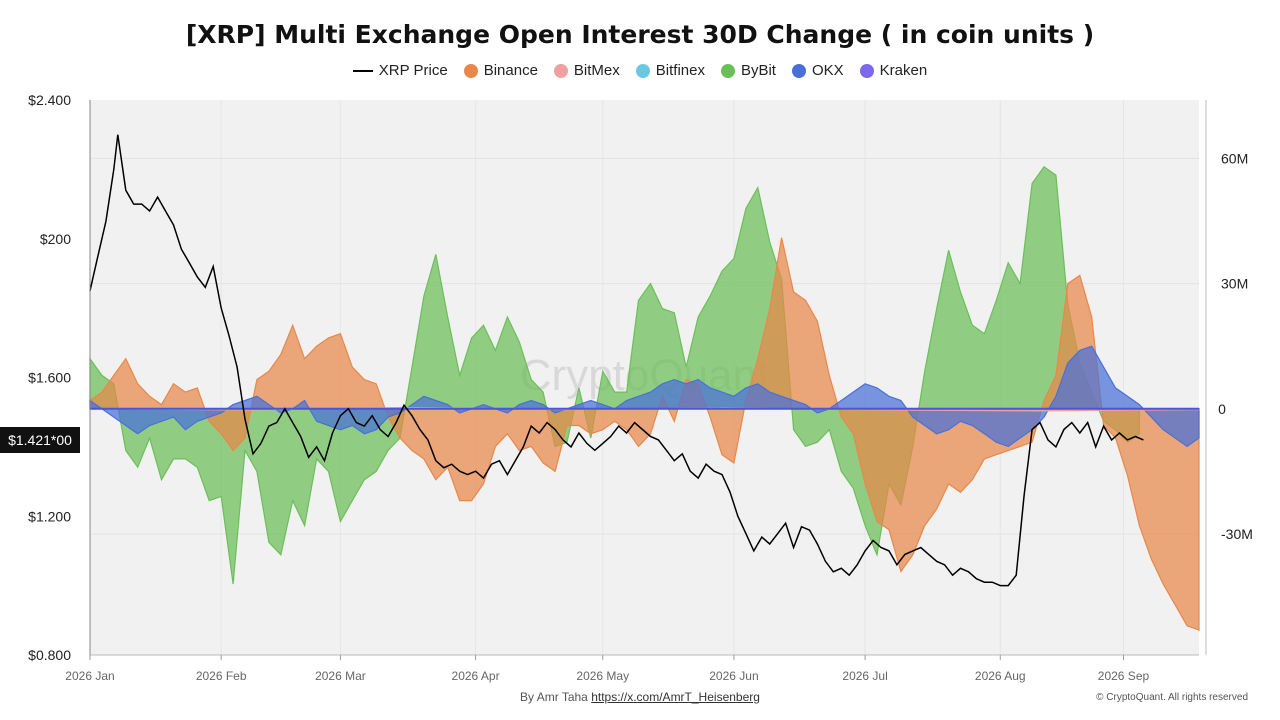 The width and height of the screenshot is (1280, 720). What do you see at coordinates (1124, 676) in the screenshot?
I see `x-axis-tick-label: 2026 Sep` at bounding box center [1124, 676].